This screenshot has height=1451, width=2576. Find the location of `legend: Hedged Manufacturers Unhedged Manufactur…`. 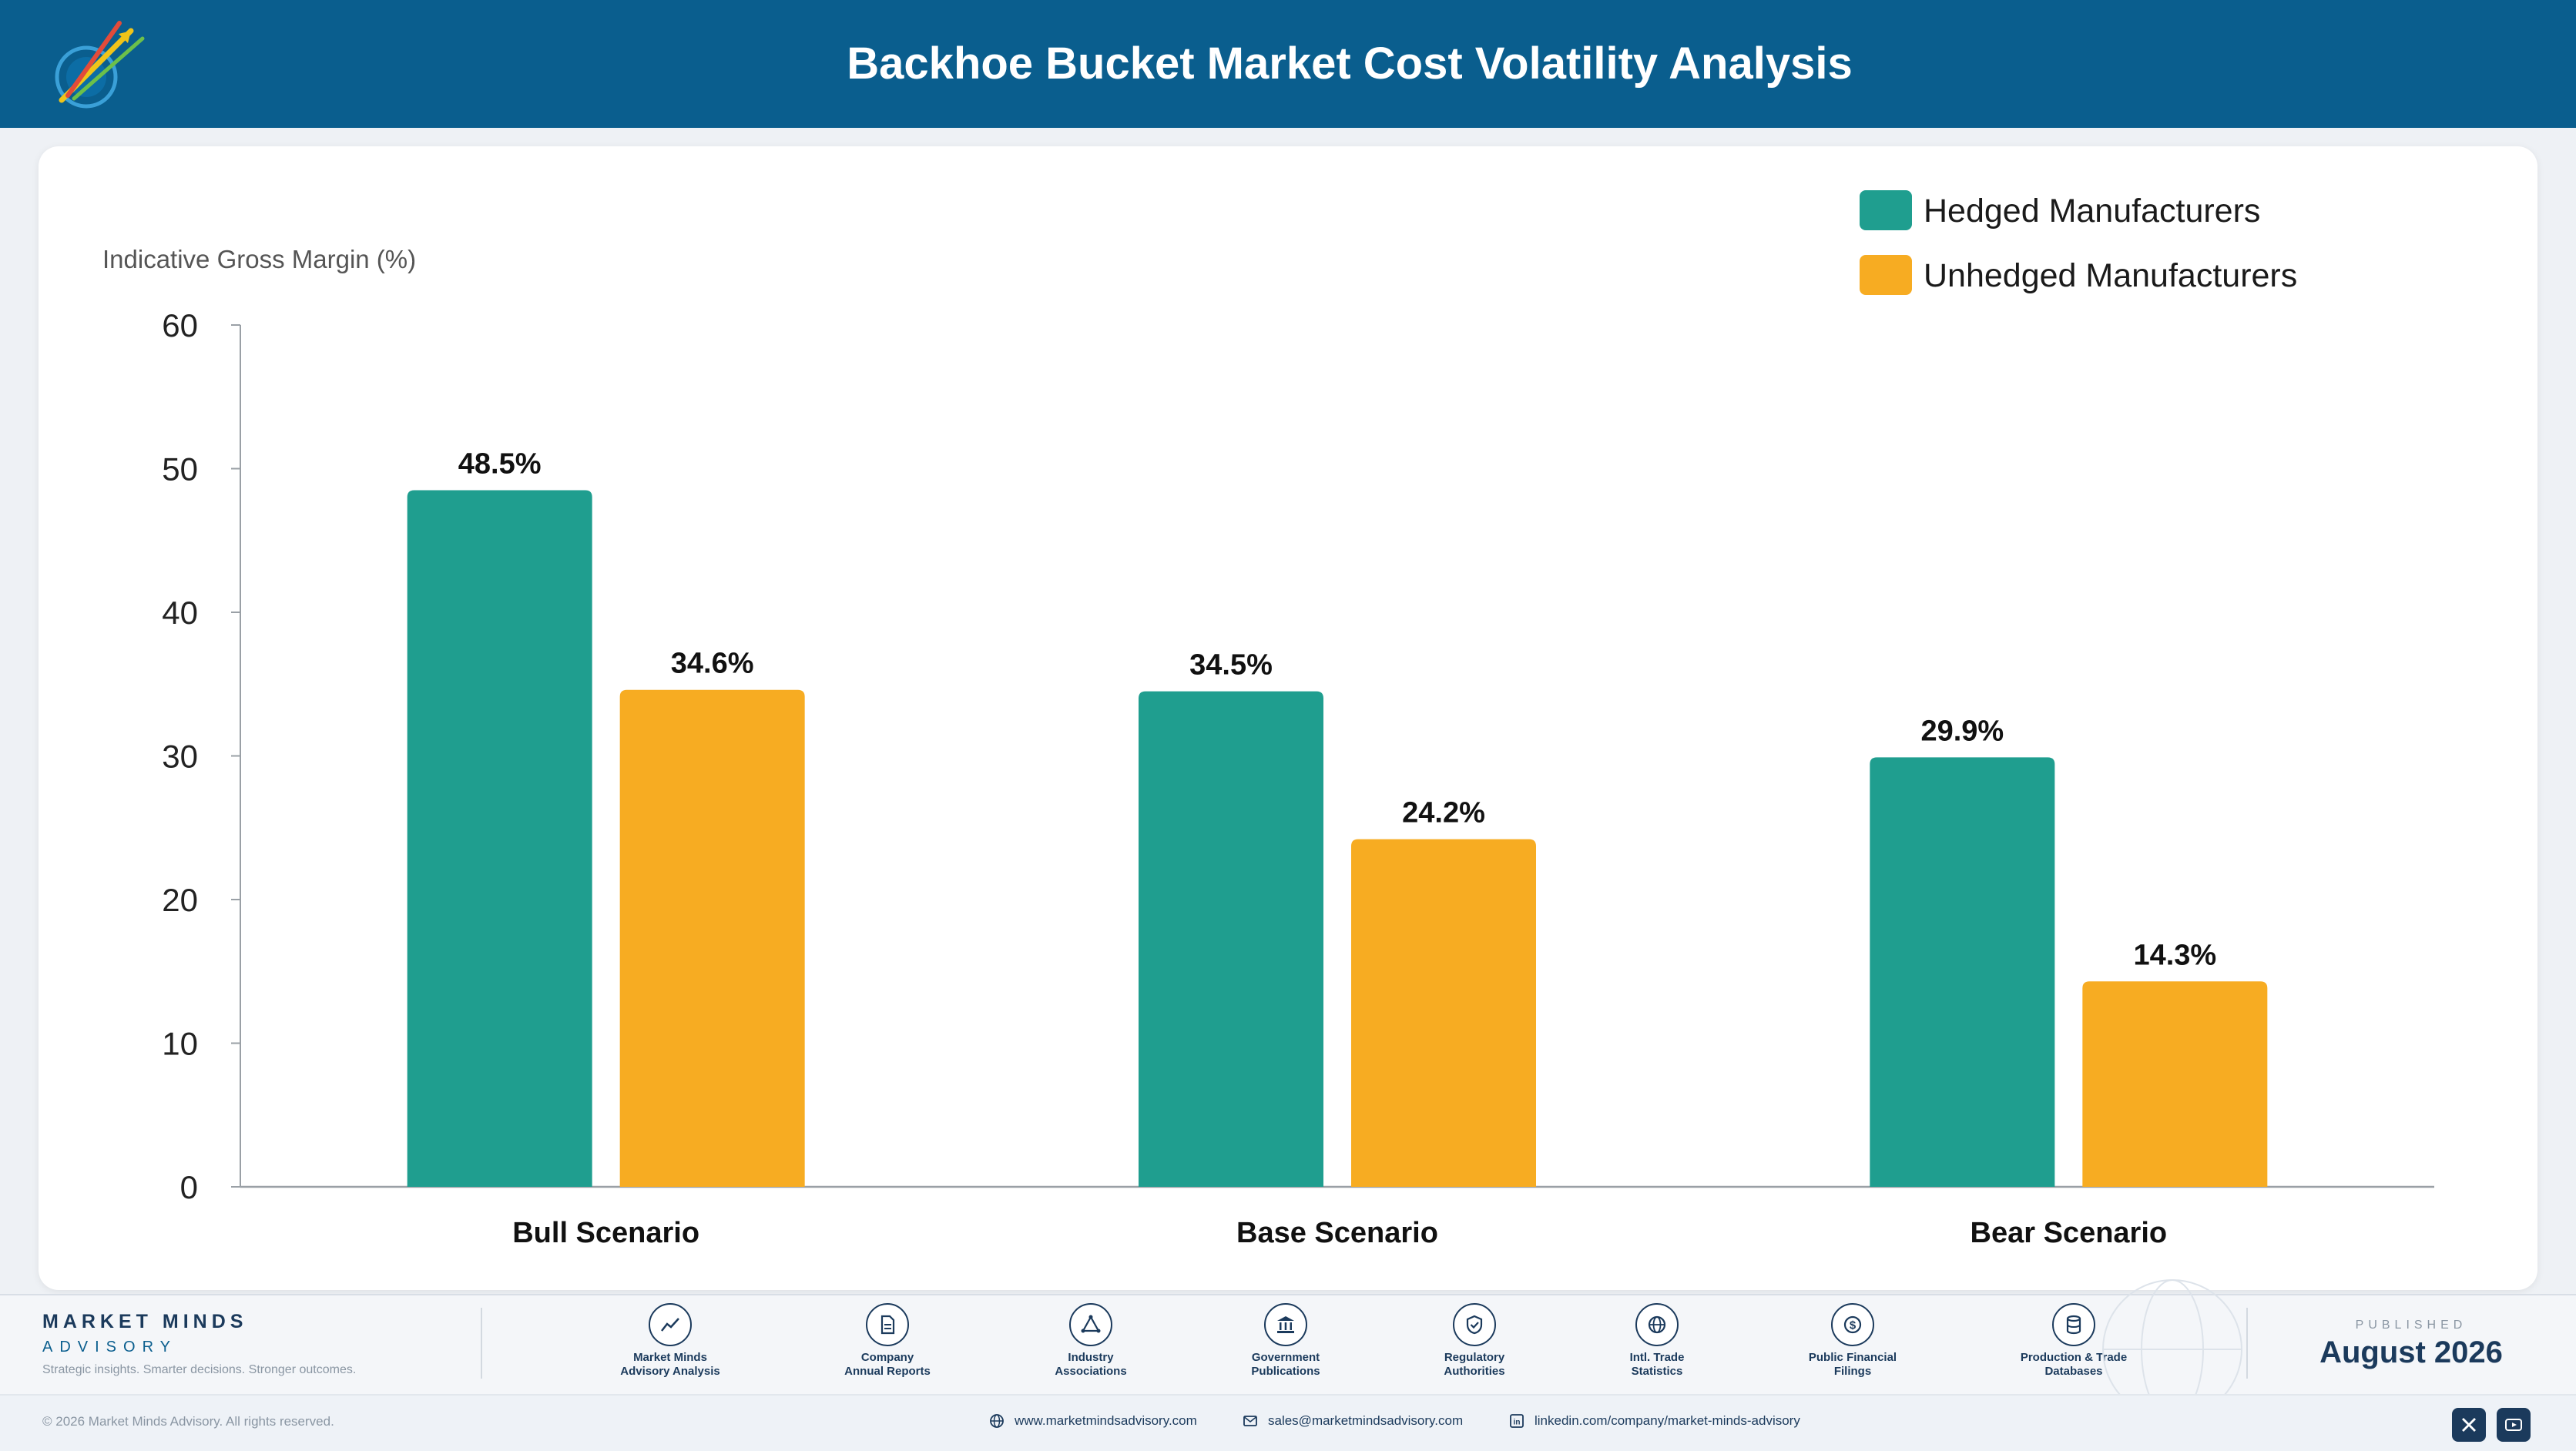

legend: Hedged Manufacturers Unhedged Manufactur… is located at coordinates (2078, 242).